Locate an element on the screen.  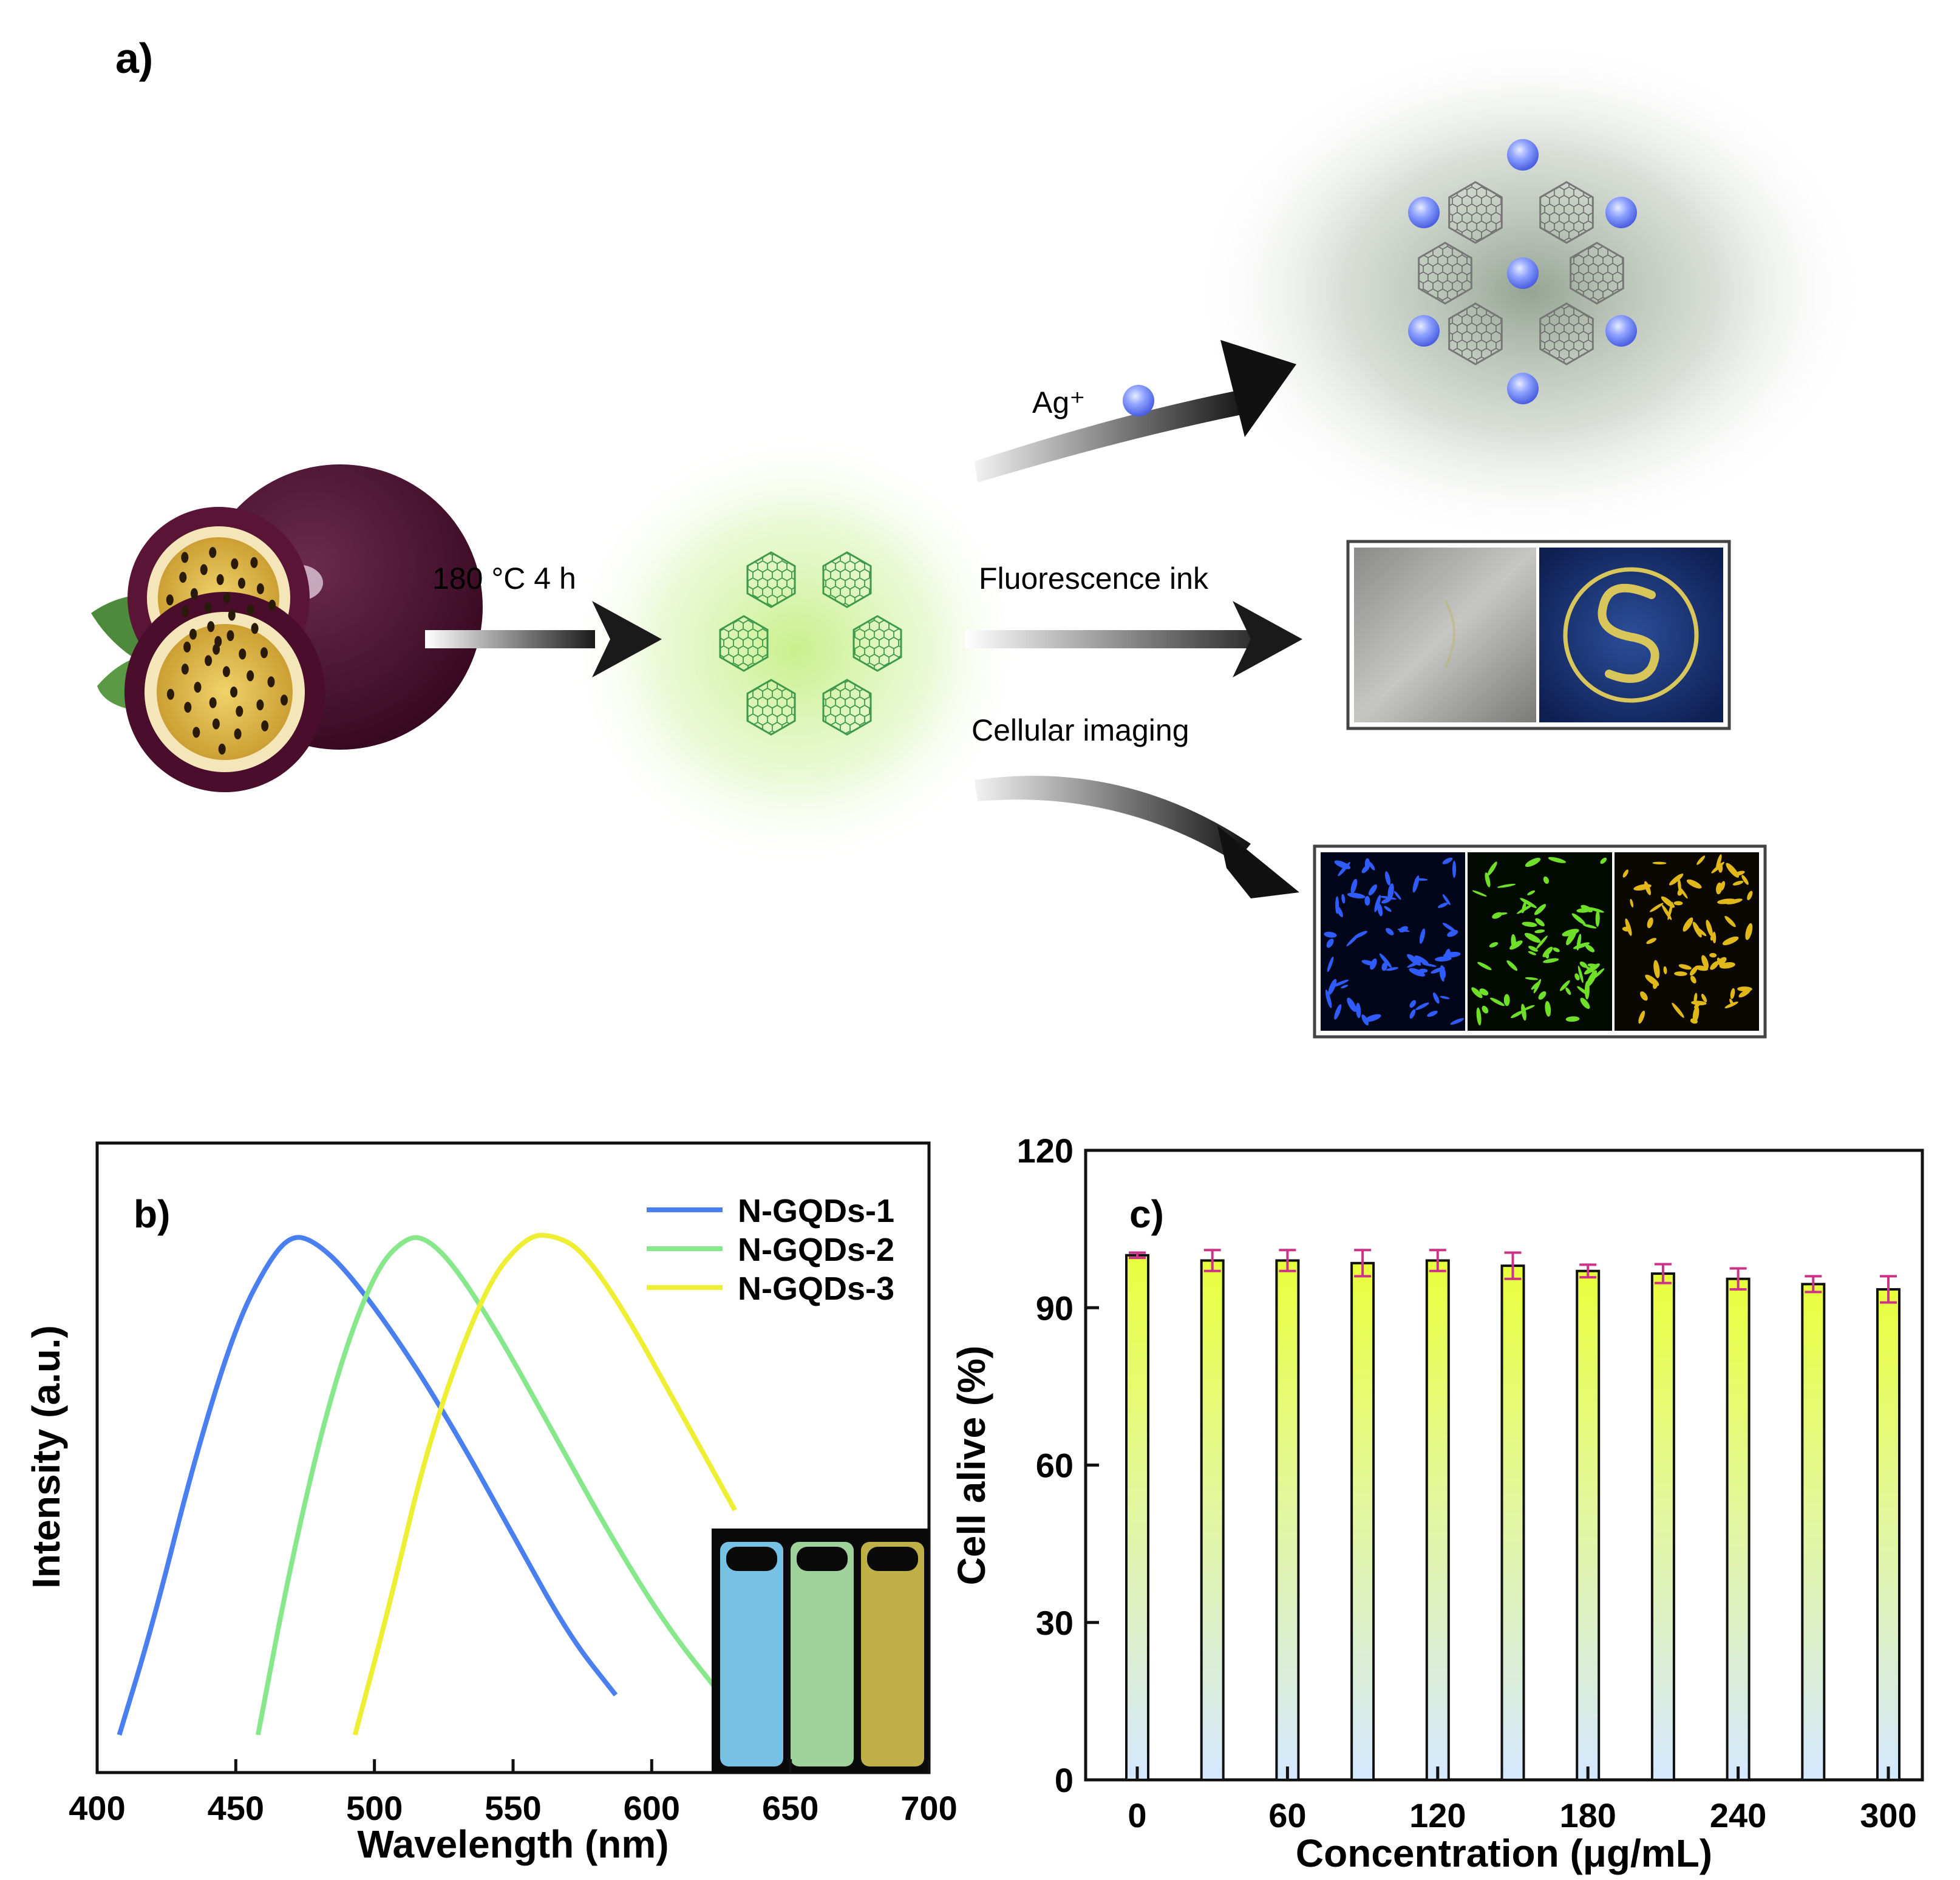
x-tick-label: 180 is located at coordinates (1587, 1815).